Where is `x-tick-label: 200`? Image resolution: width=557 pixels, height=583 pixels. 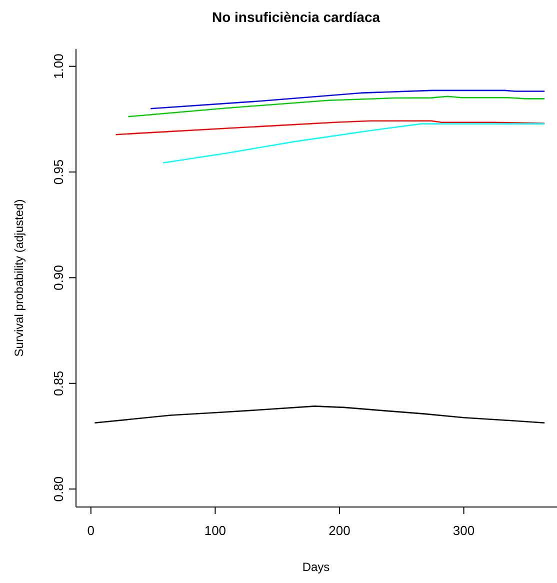
x-tick-label: 200 is located at coordinates (339, 530).